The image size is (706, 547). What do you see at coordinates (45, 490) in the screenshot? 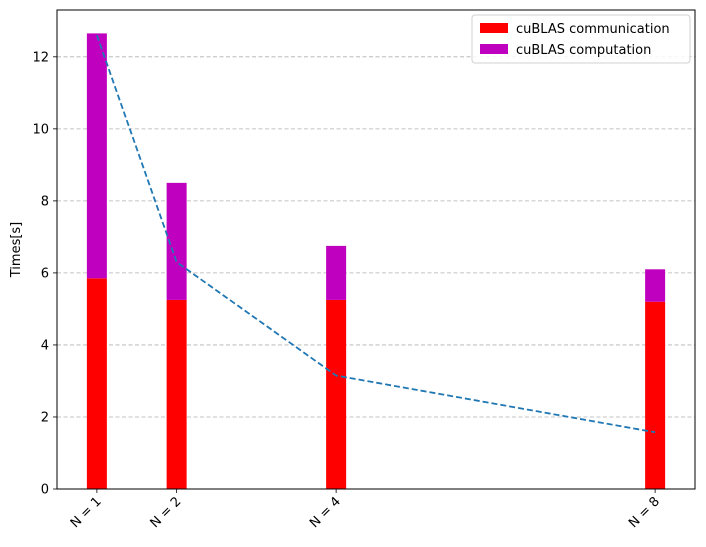
I see `y-tick-label: 0` at bounding box center [45, 490].